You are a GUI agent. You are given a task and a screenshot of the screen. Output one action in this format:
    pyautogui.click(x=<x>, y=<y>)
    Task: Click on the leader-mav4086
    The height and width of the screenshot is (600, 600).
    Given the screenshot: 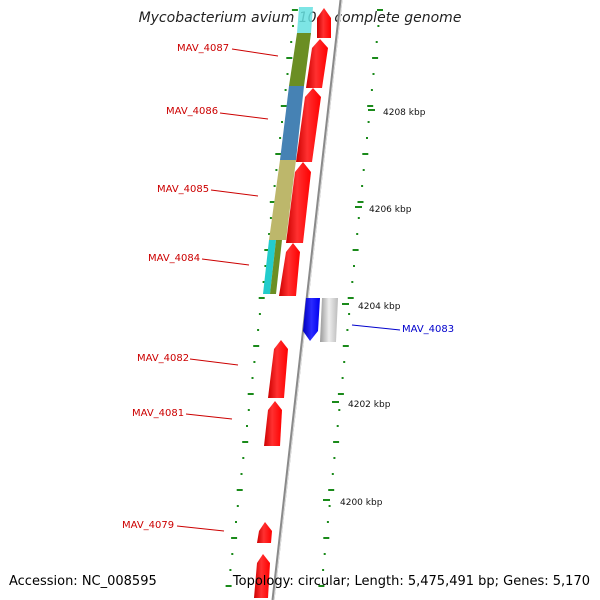 What is the action you would take?
    pyautogui.click(x=244, y=116)
    